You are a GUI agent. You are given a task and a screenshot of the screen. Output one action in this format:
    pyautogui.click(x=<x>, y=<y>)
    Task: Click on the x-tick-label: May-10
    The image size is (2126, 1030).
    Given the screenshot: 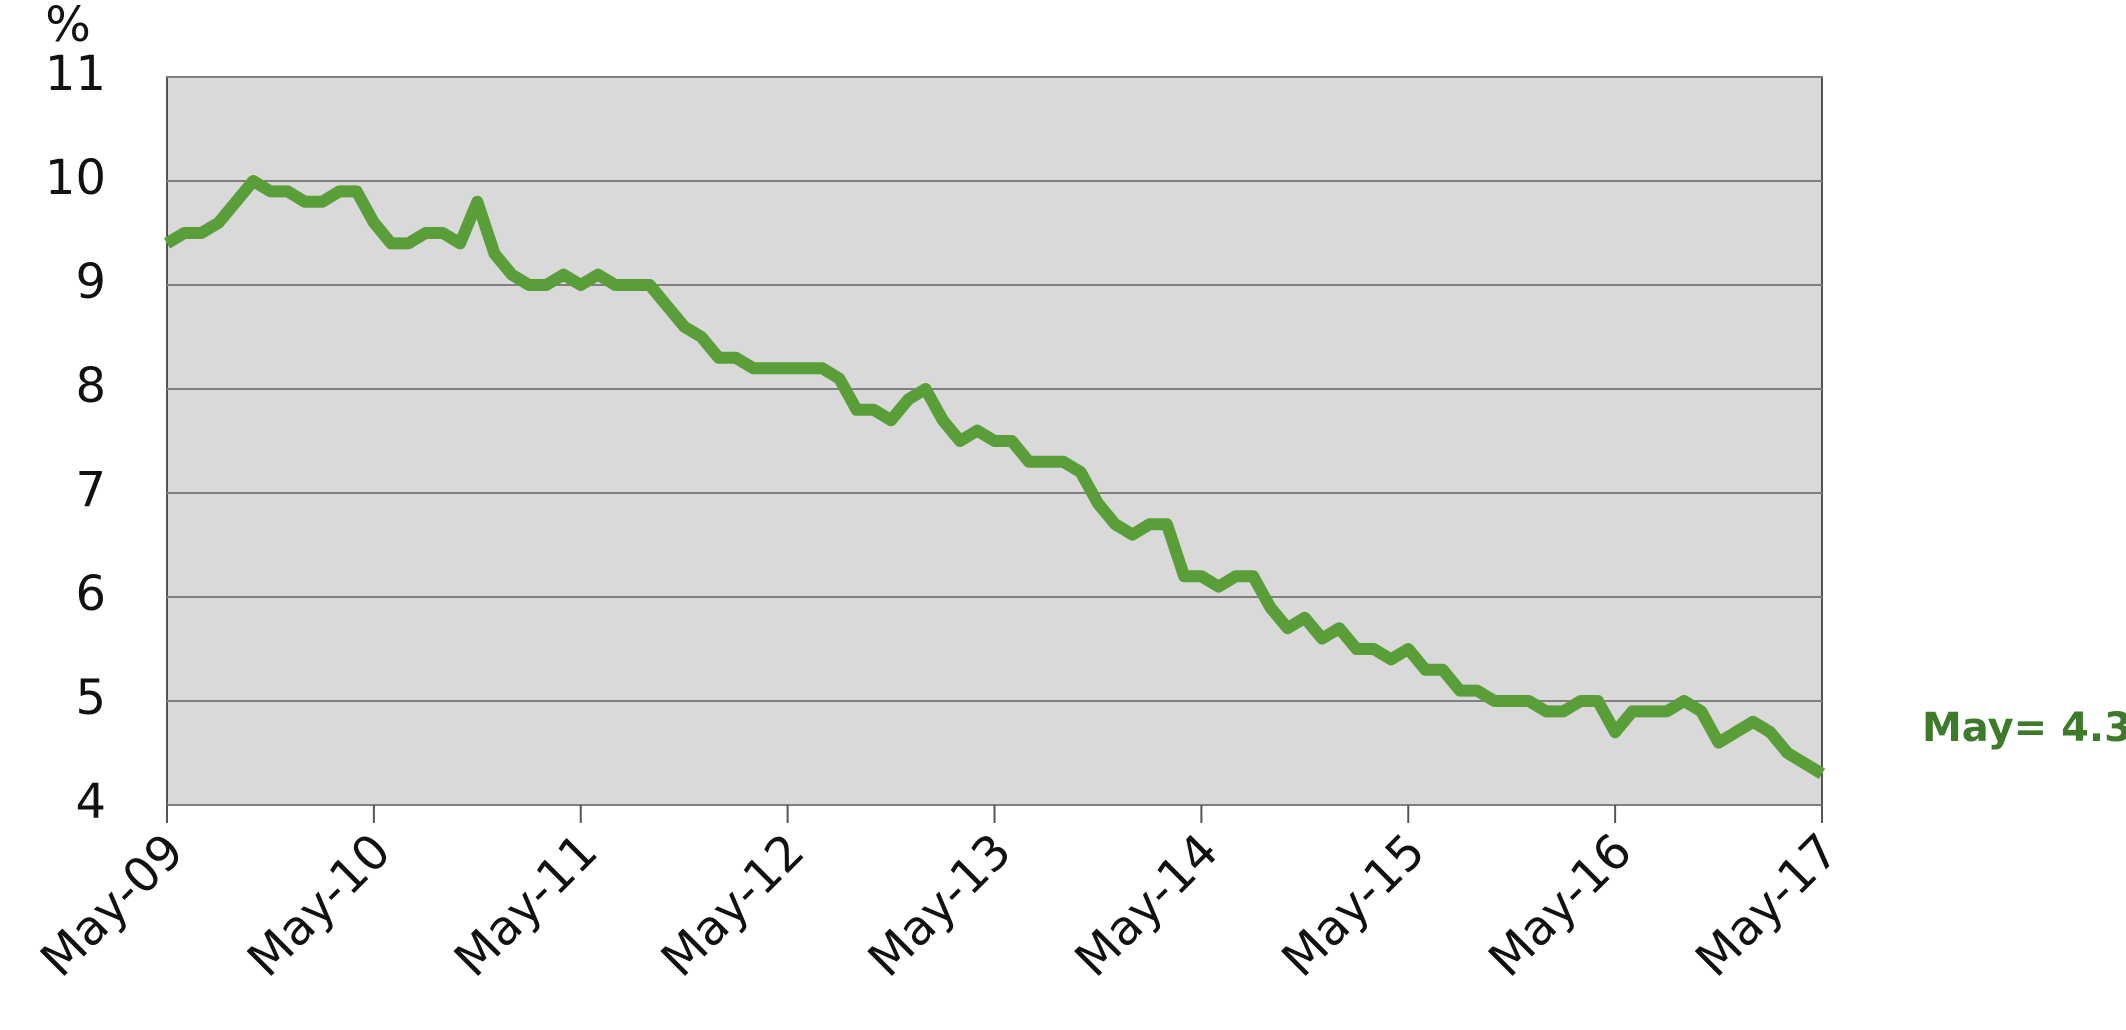 What is the action you would take?
    pyautogui.click(x=319, y=905)
    